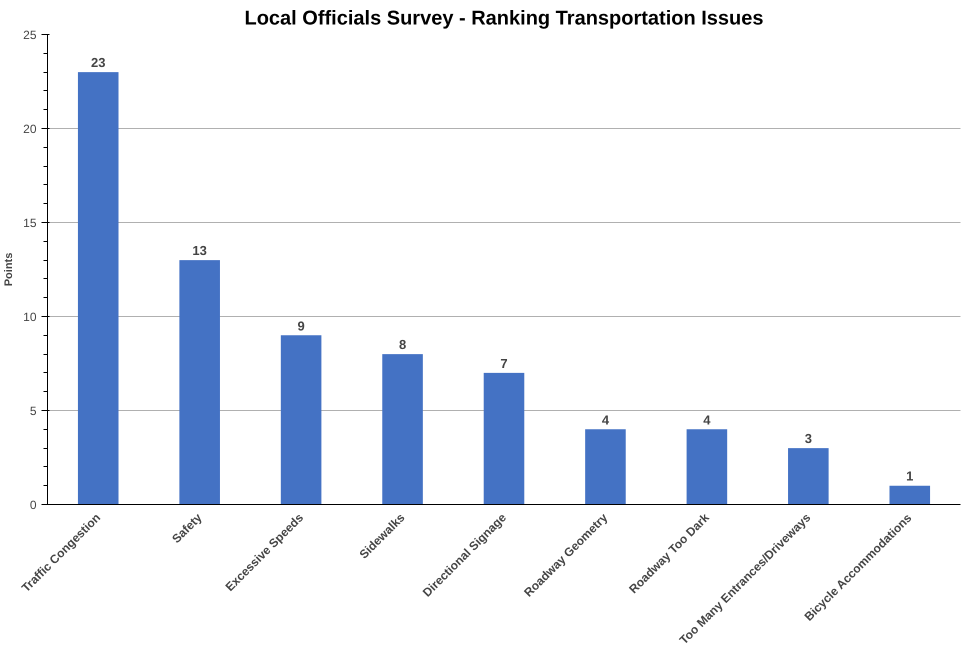 The height and width of the screenshot is (660, 977). Describe the element at coordinates (33, 505) in the screenshot. I see `y-tick-label: 0` at that location.